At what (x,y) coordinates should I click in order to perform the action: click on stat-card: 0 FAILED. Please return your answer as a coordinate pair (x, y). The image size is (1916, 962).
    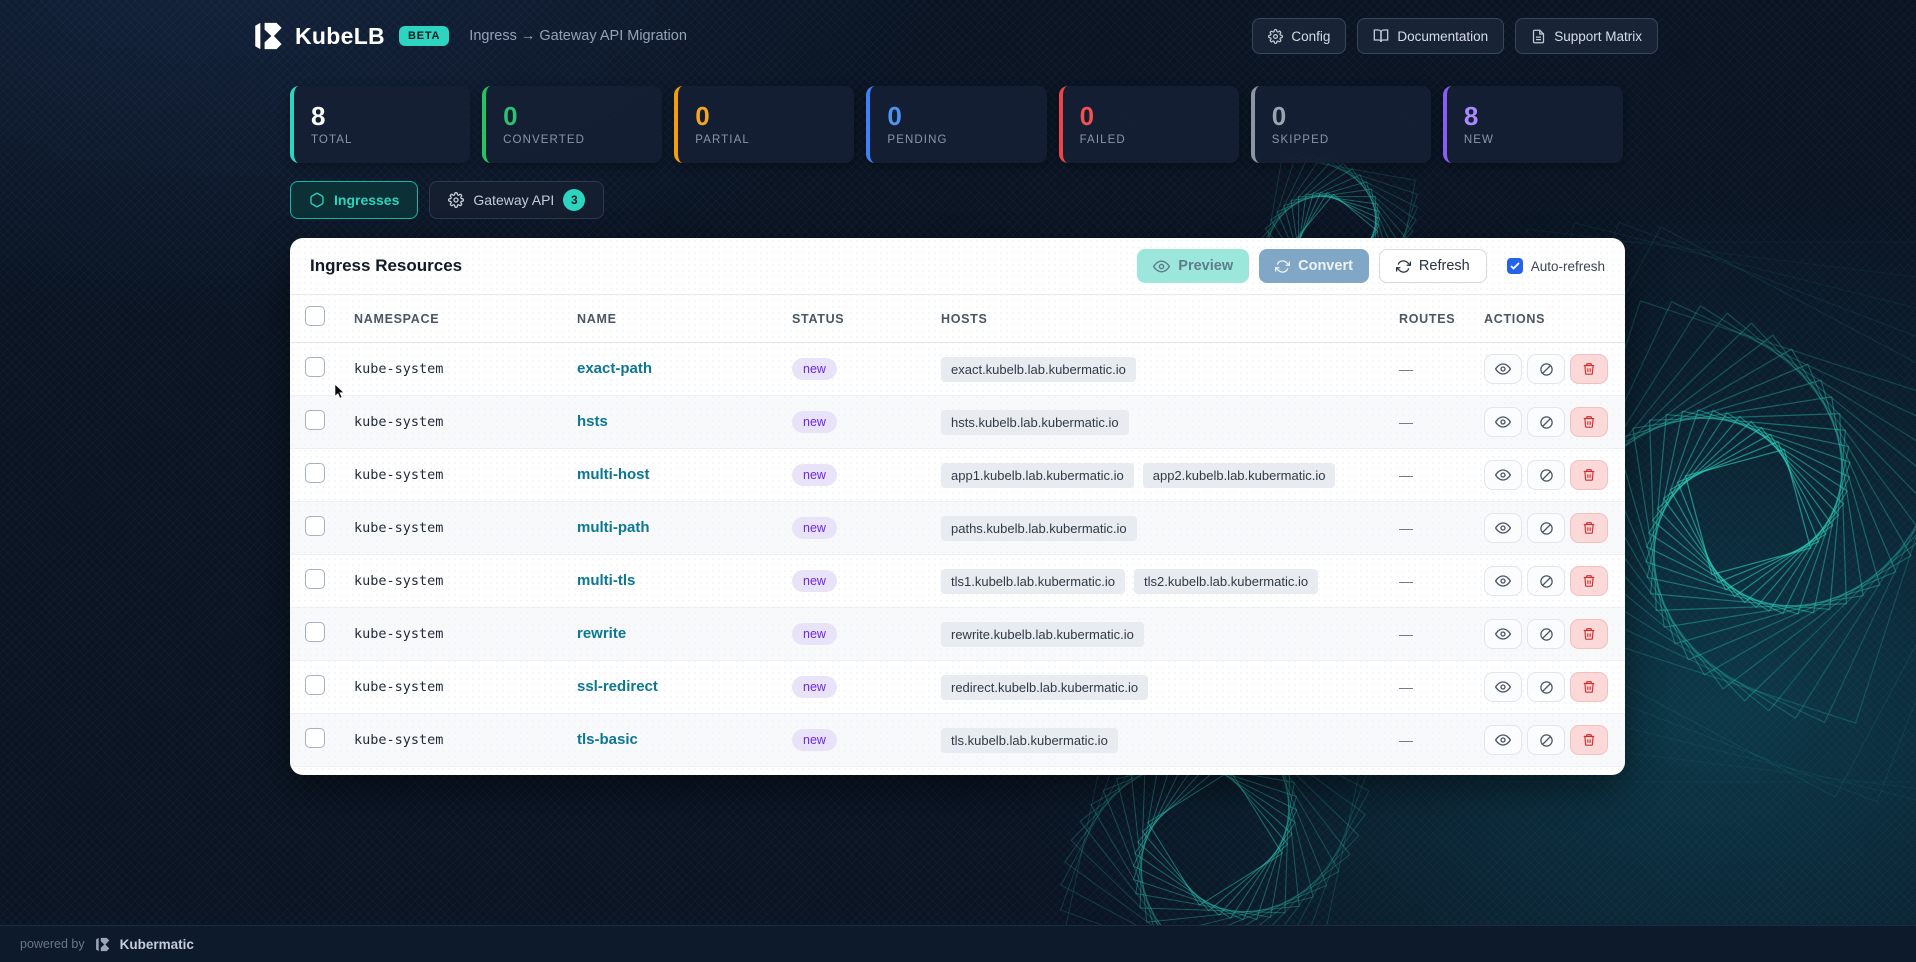
    Looking at the image, I should click on (1148, 124).